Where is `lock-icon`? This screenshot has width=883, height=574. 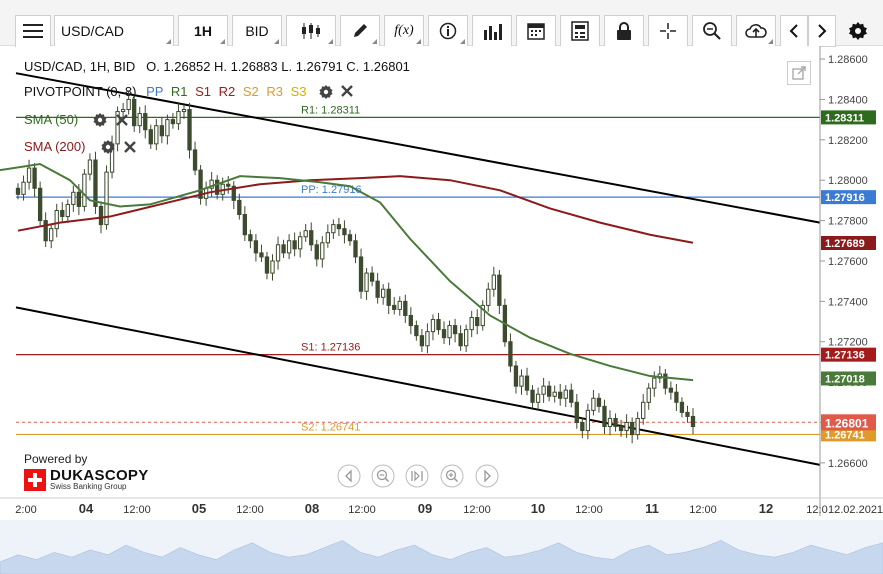
lock-icon is located at coordinates (624, 31).